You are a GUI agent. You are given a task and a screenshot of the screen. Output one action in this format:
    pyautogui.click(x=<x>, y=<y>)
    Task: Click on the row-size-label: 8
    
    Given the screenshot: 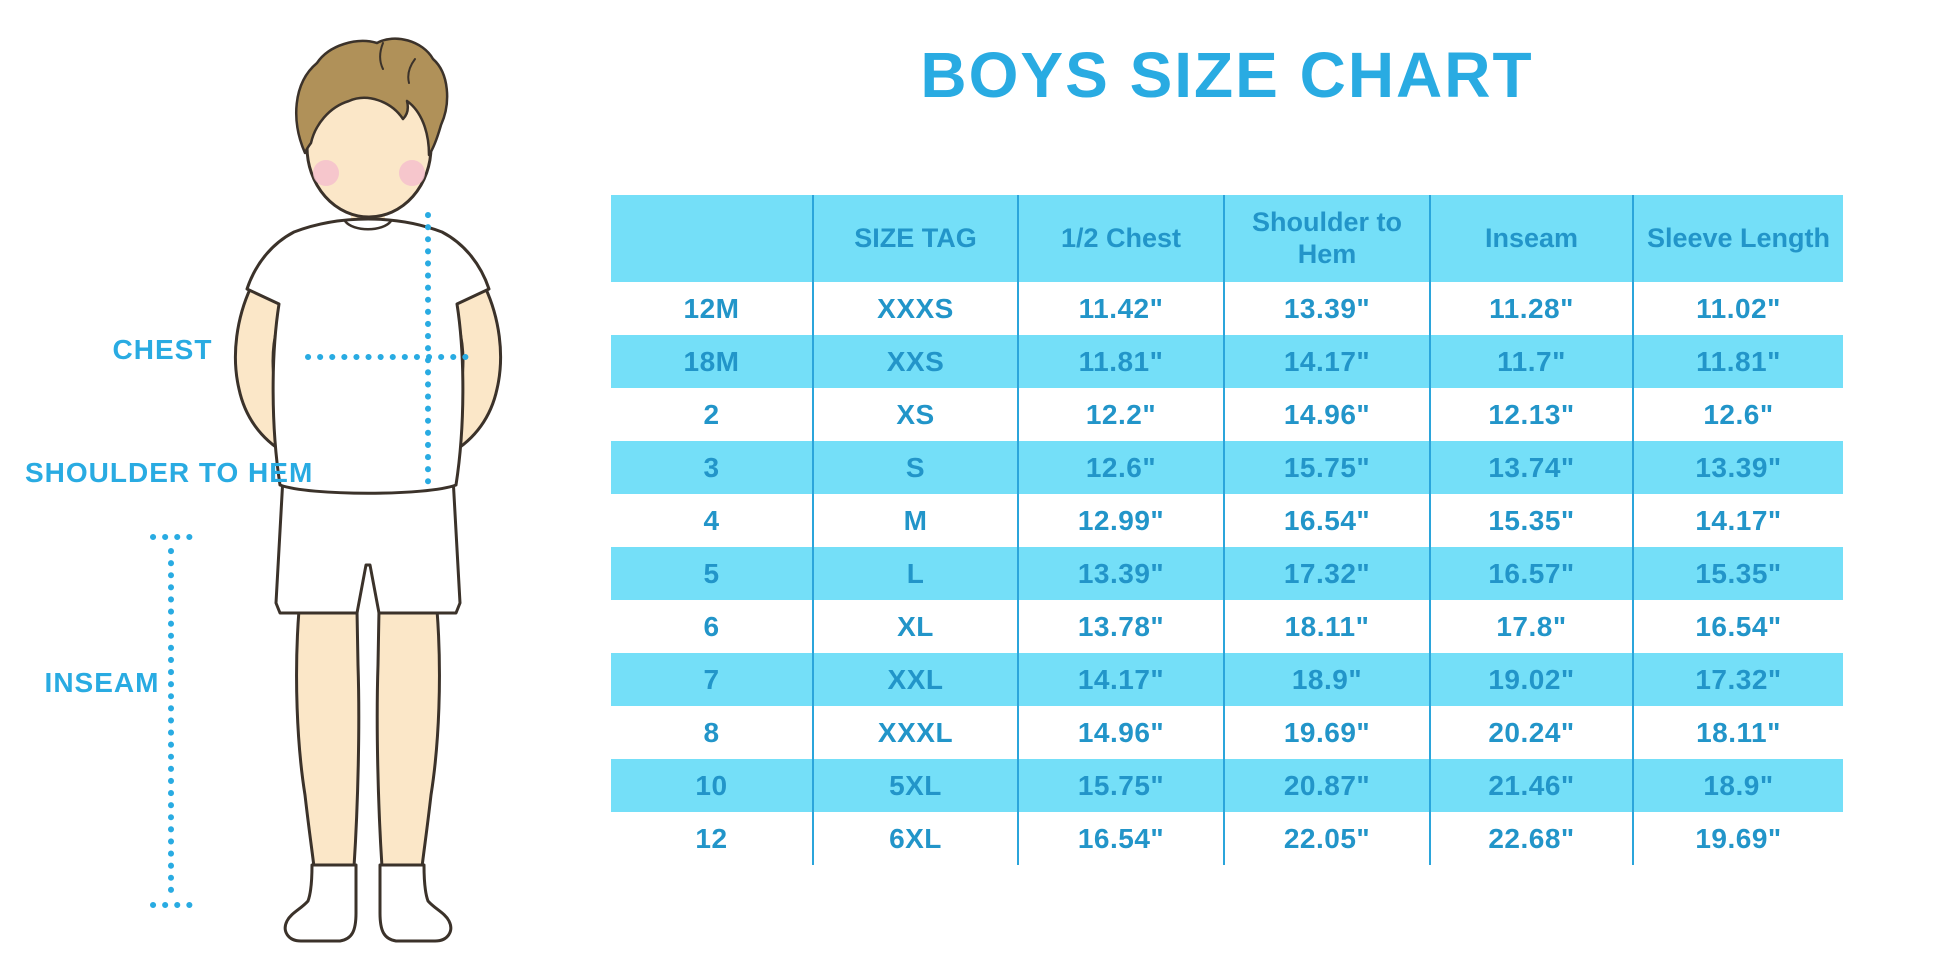 What is the action you would take?
    pyautogui.click(x=711, y=732)
    